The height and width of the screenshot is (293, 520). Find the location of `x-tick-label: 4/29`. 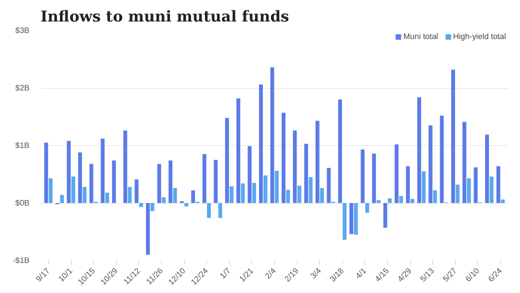

x-tick-label: 4/29 is located at coordinates (405, 275).